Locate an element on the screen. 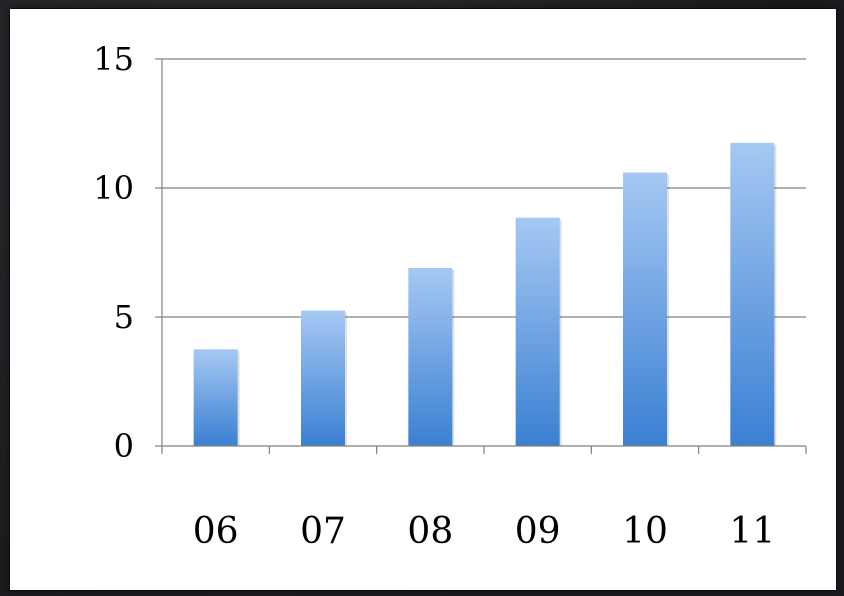 The image size is (844, 596). x-tick-label: 11 is located at coordinates (752, 531).